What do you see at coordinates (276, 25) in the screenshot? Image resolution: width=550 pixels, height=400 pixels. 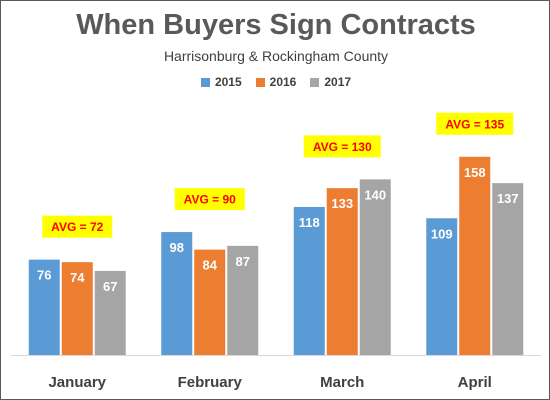 I see `chart-title: When Buyers Sign Contracts` at bounding box center [276, 25].